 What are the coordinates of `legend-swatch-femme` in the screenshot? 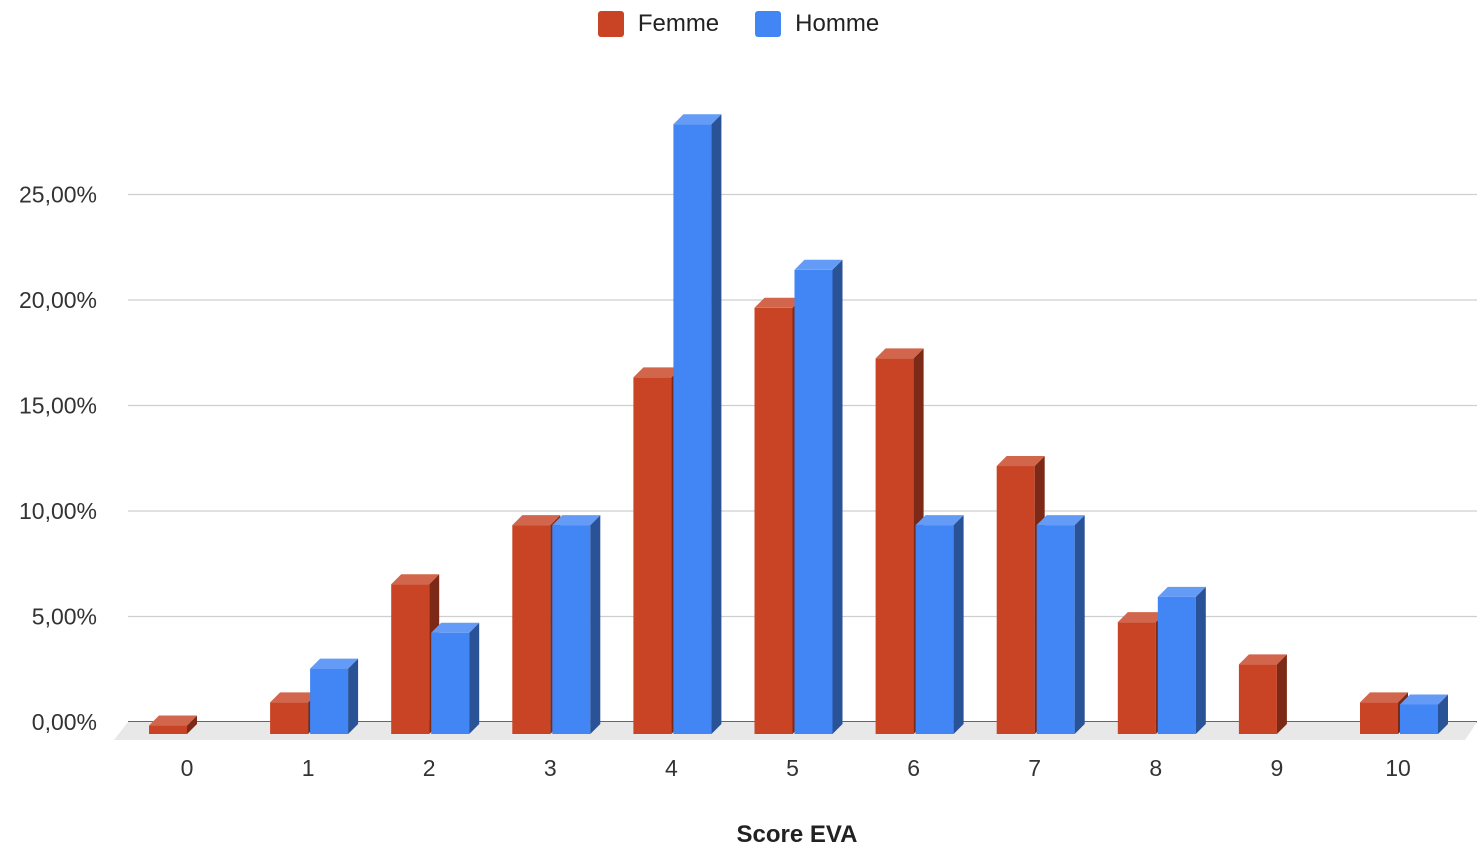 It's located at (610, 24).